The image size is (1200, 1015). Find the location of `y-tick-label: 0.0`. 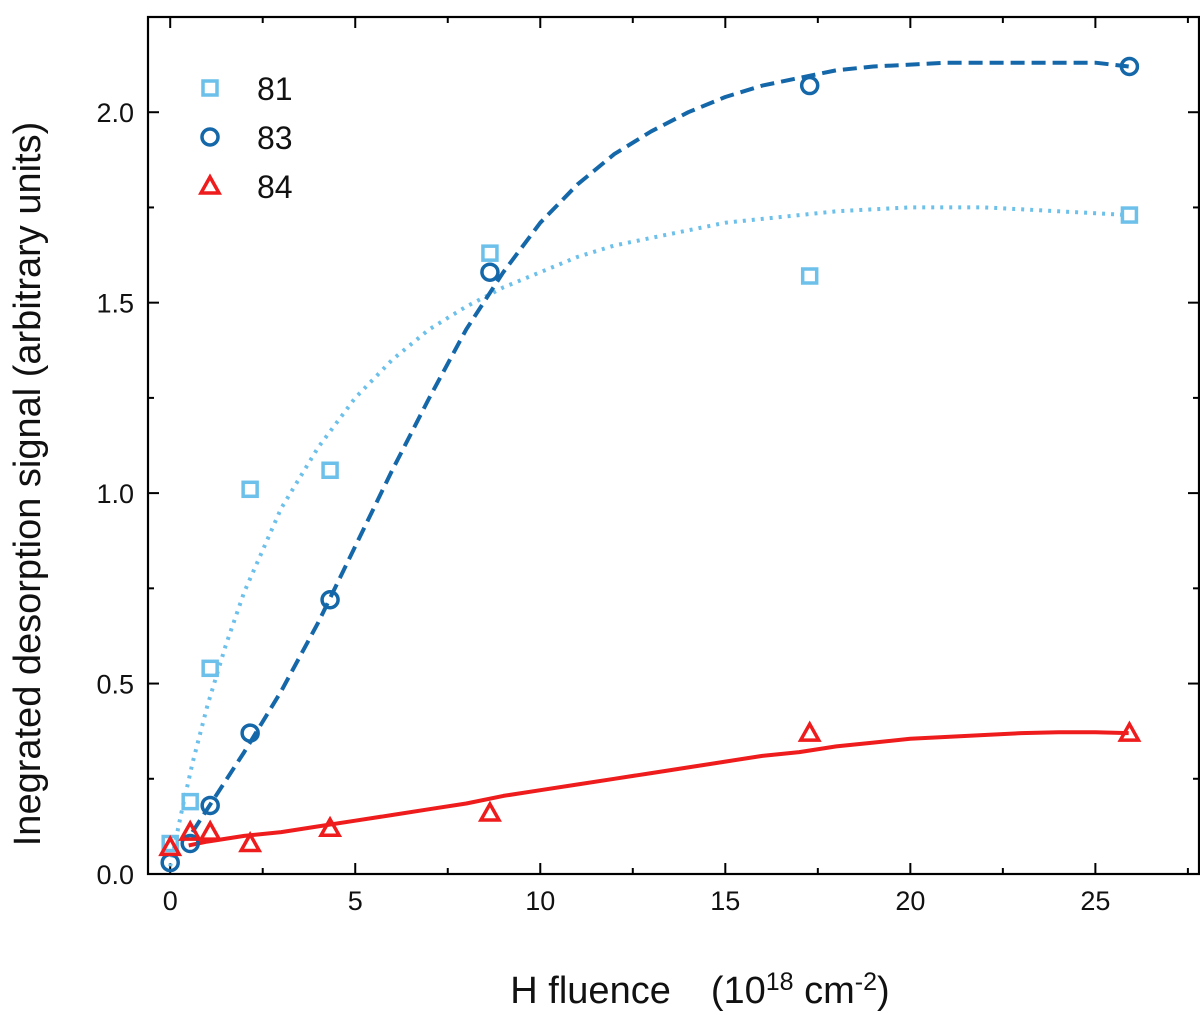

y-tick-label: 0.0 is located at coordinates (115, 875).